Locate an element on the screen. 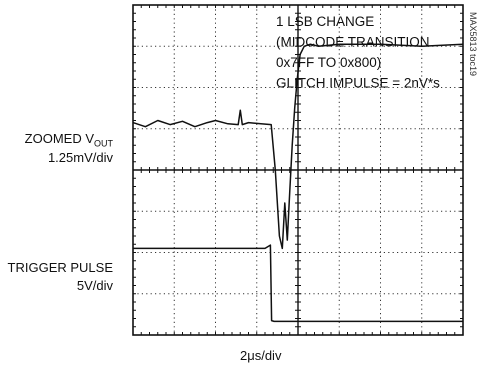 This screenshot has width=477, height=370. annotation-line: 0x7FF TO 0x800) is located at coordinates (328, 62).